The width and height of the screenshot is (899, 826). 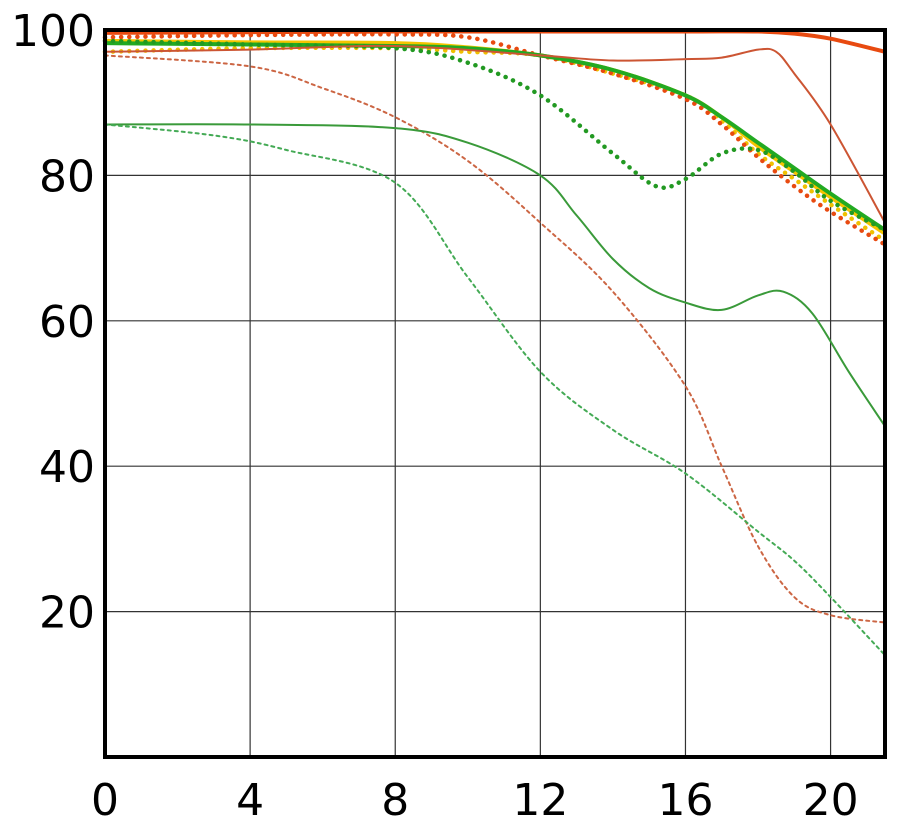 I want to click on y-tick-label: 80, so click(x=67, y=176).